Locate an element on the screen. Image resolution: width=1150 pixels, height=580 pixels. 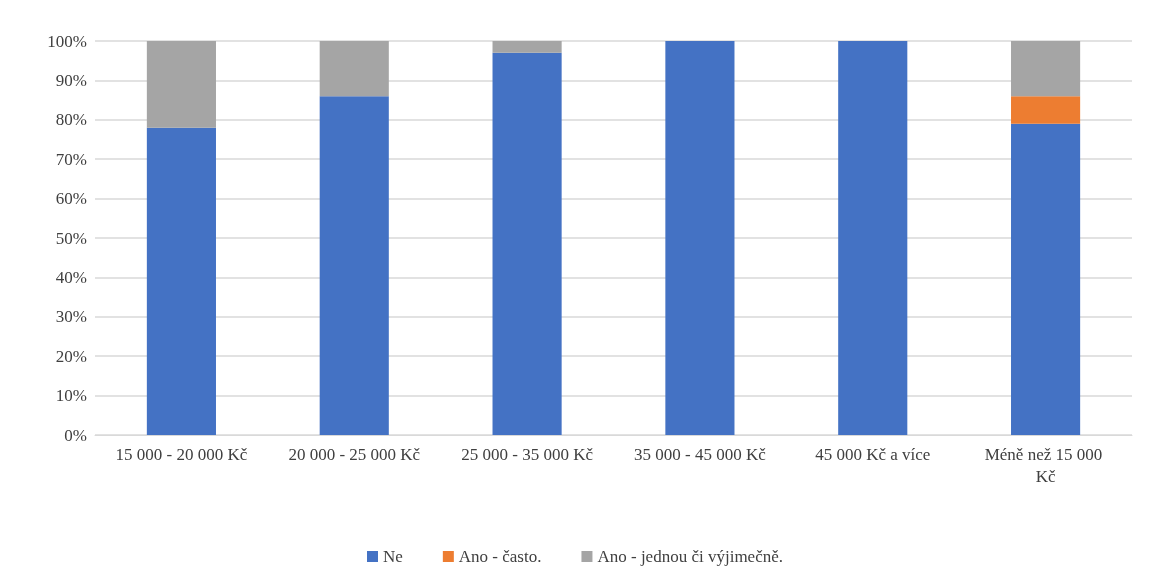
y-tick-label: 100% is located at coordinates (67, 41).